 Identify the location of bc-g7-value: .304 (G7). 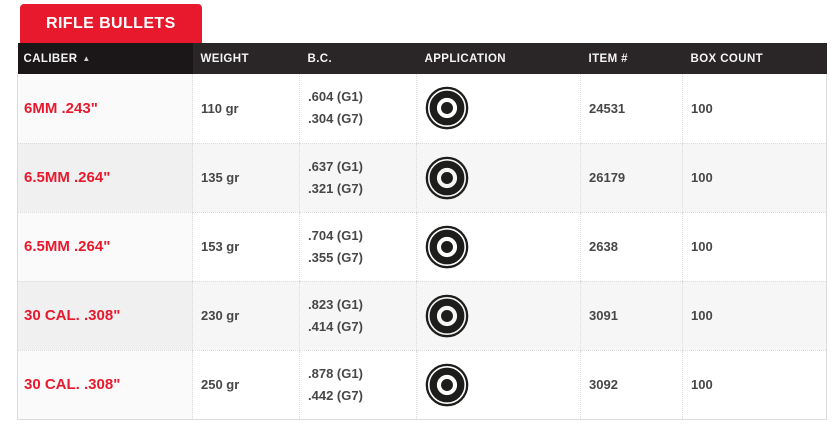
(335, 119).